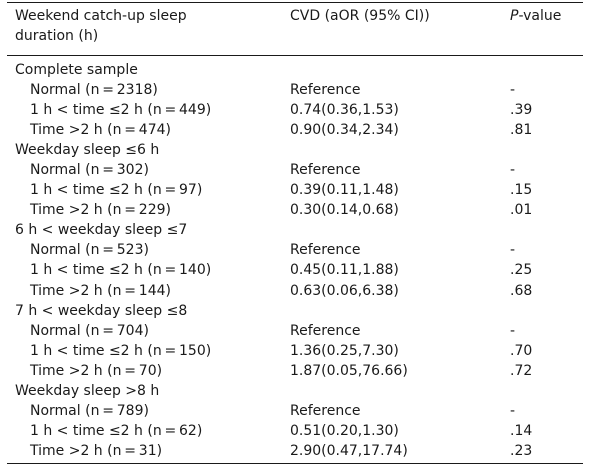 This screenshot has height=467, width=590. I want to click on group-label: 6 h < weekday sleep ≤7, so click(101, 230).